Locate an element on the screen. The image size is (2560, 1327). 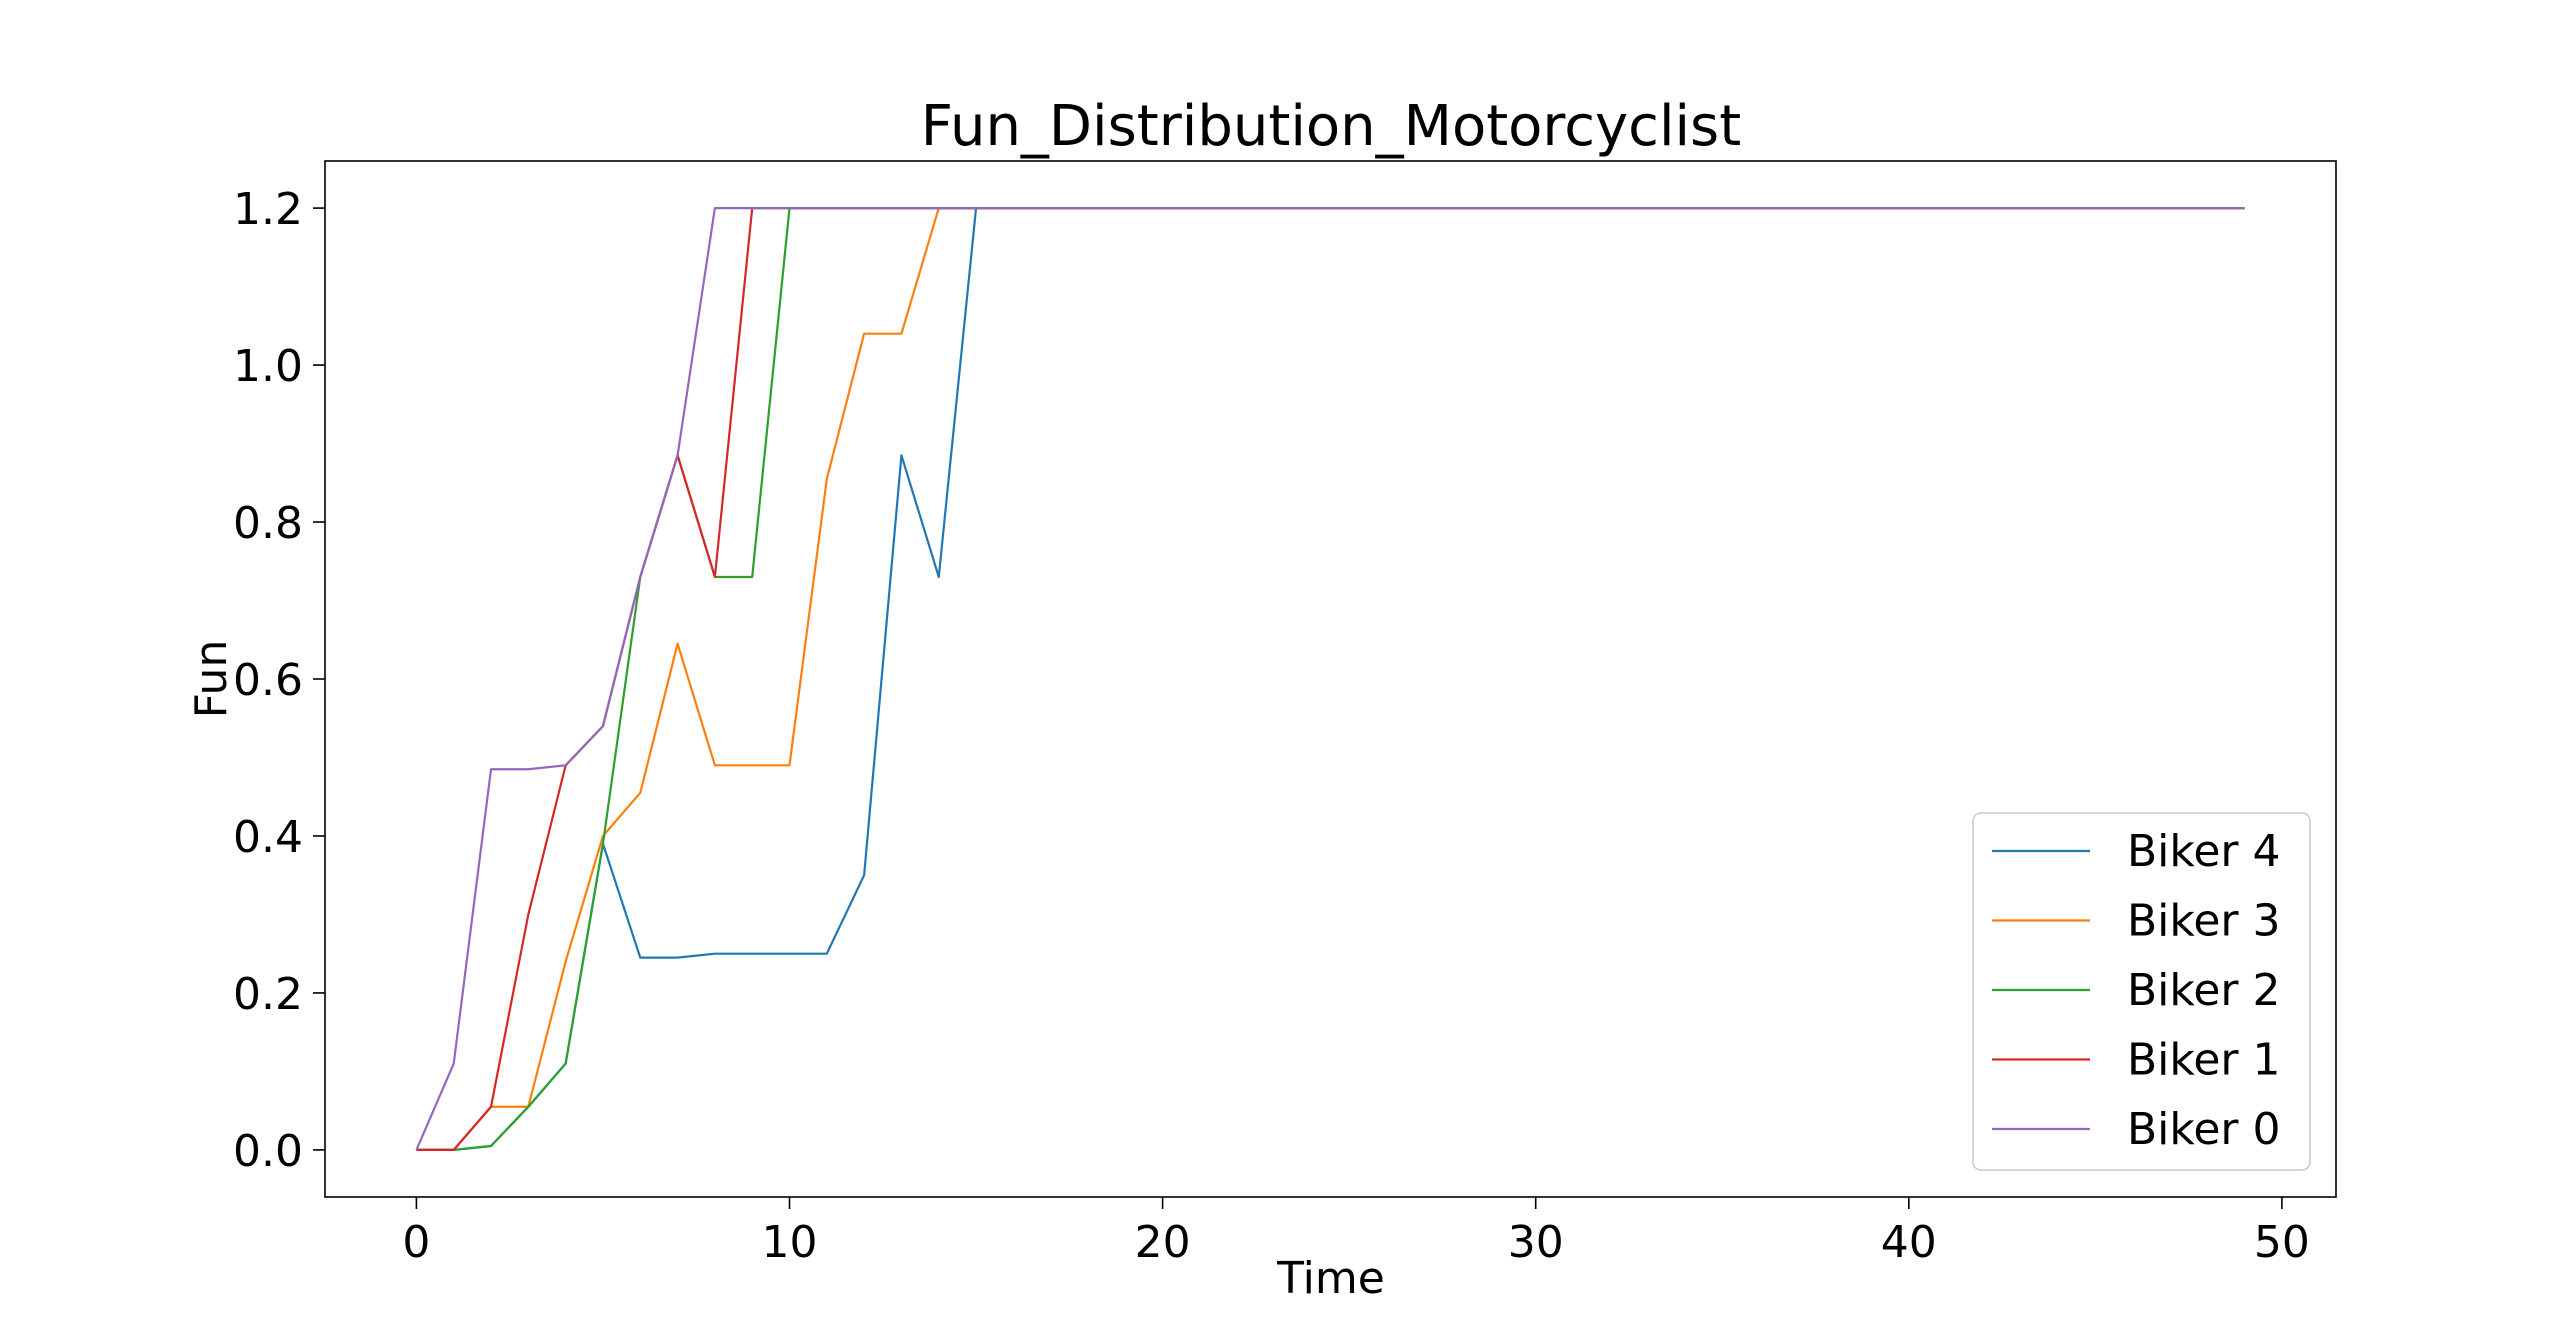
y-tick-label: 0.0 is located at coordinates (268, 1151).